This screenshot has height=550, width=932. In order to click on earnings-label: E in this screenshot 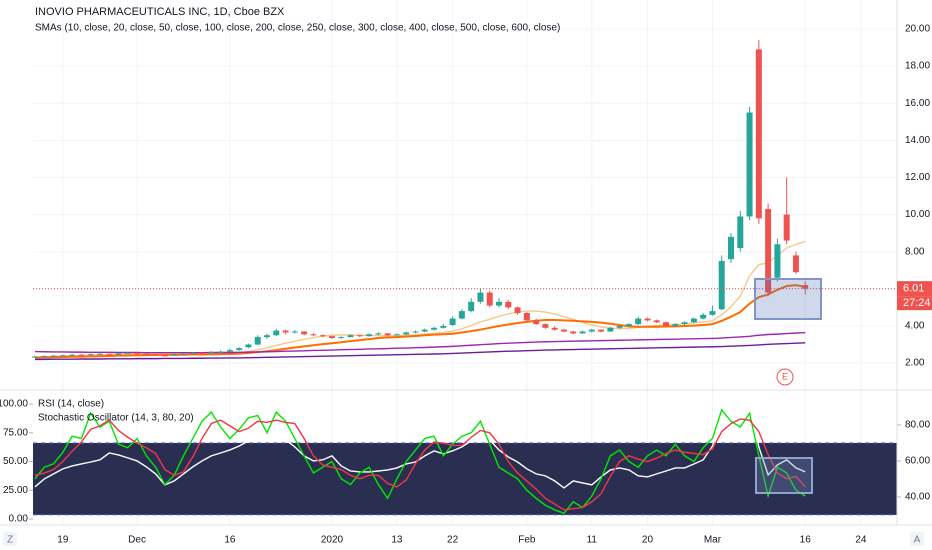, I will do `click(785, 376)`.